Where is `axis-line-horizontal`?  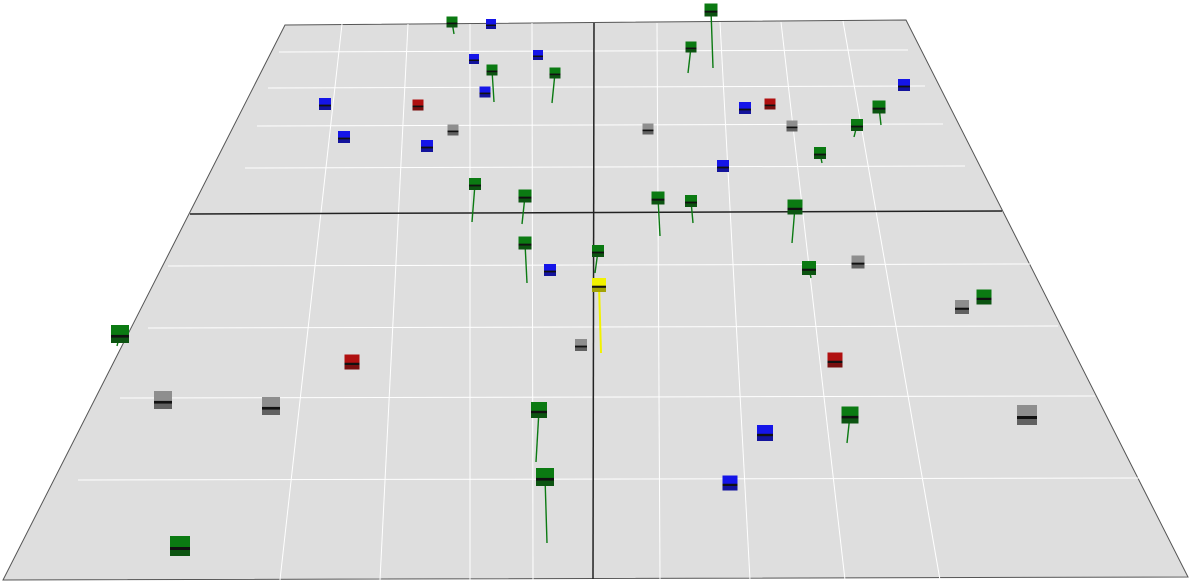 axis-line-horizontal is located at coordinates (596, 212).